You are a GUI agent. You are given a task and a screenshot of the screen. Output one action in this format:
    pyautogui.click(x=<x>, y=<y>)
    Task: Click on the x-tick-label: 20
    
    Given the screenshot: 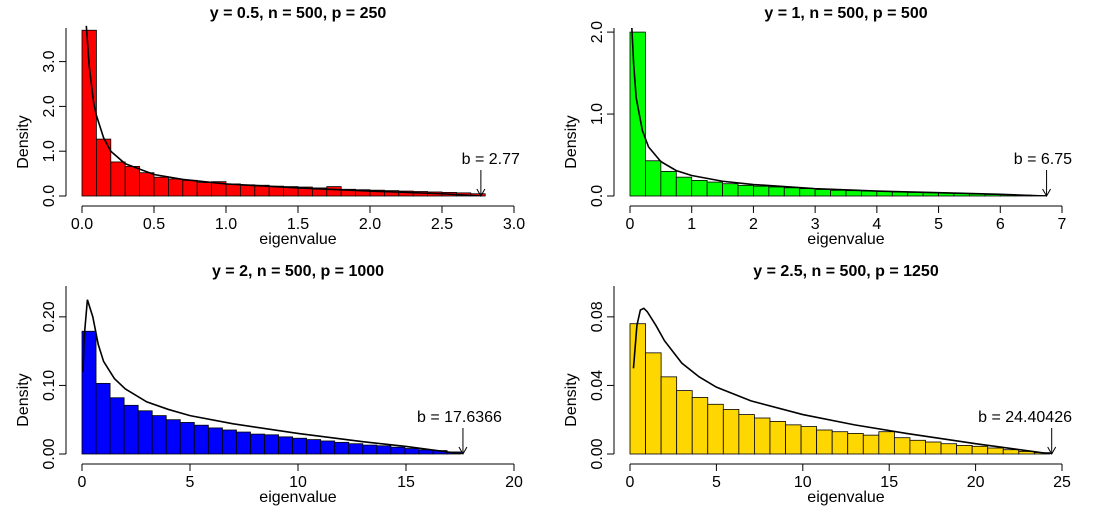 What is the action you would take?
    pyautogui.click(x=976, y=482)
    